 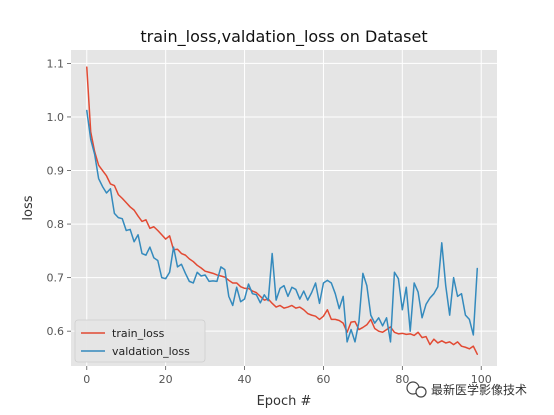 What do you see at coordinates (56, 331) in the screenshot?
I see `y-tick-label: 0.6` at bounding box center [56, 331].